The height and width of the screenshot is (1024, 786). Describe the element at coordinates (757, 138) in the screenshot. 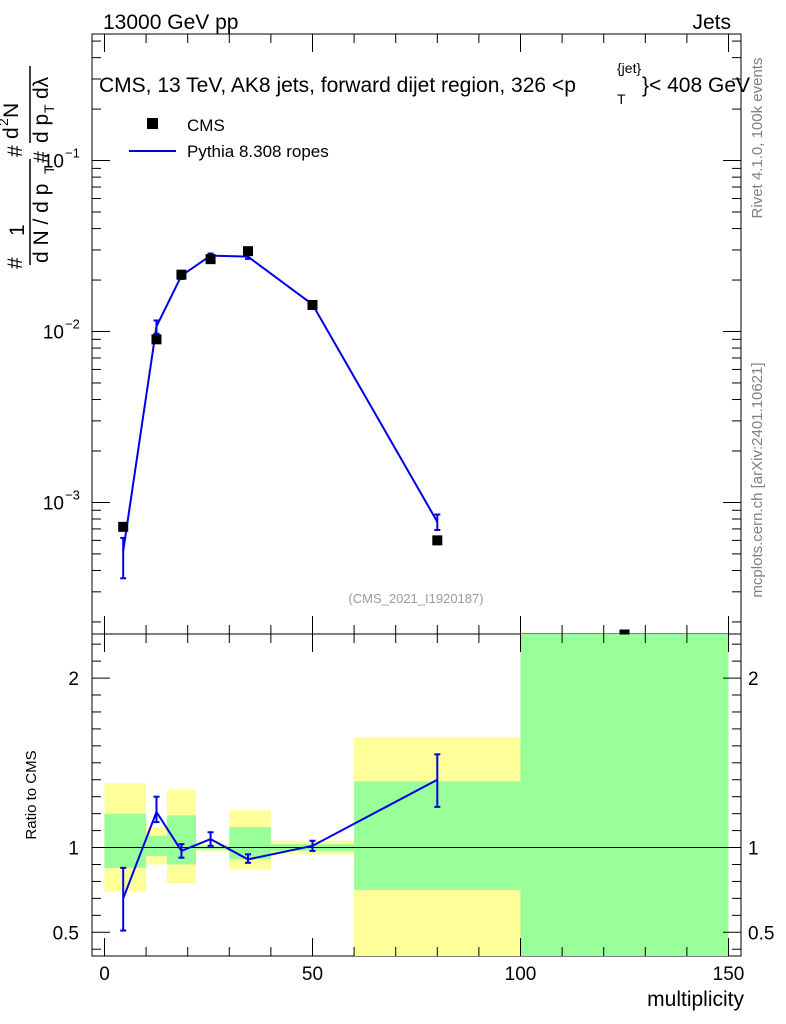

I see `rivet-version-label: Rivet 4.1.0, 100k events` at that location.